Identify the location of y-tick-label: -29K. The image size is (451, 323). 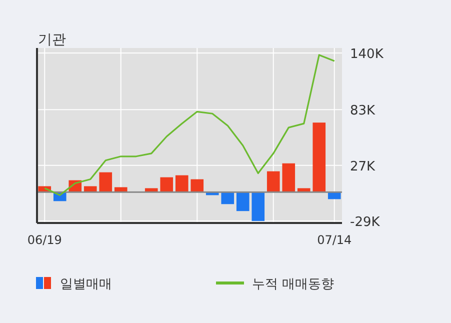
(365, 222).